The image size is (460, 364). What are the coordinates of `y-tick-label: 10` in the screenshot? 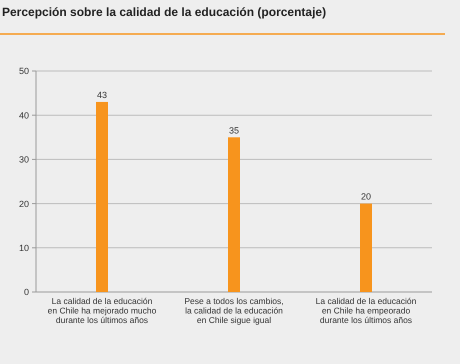 It's located at (23, 247).